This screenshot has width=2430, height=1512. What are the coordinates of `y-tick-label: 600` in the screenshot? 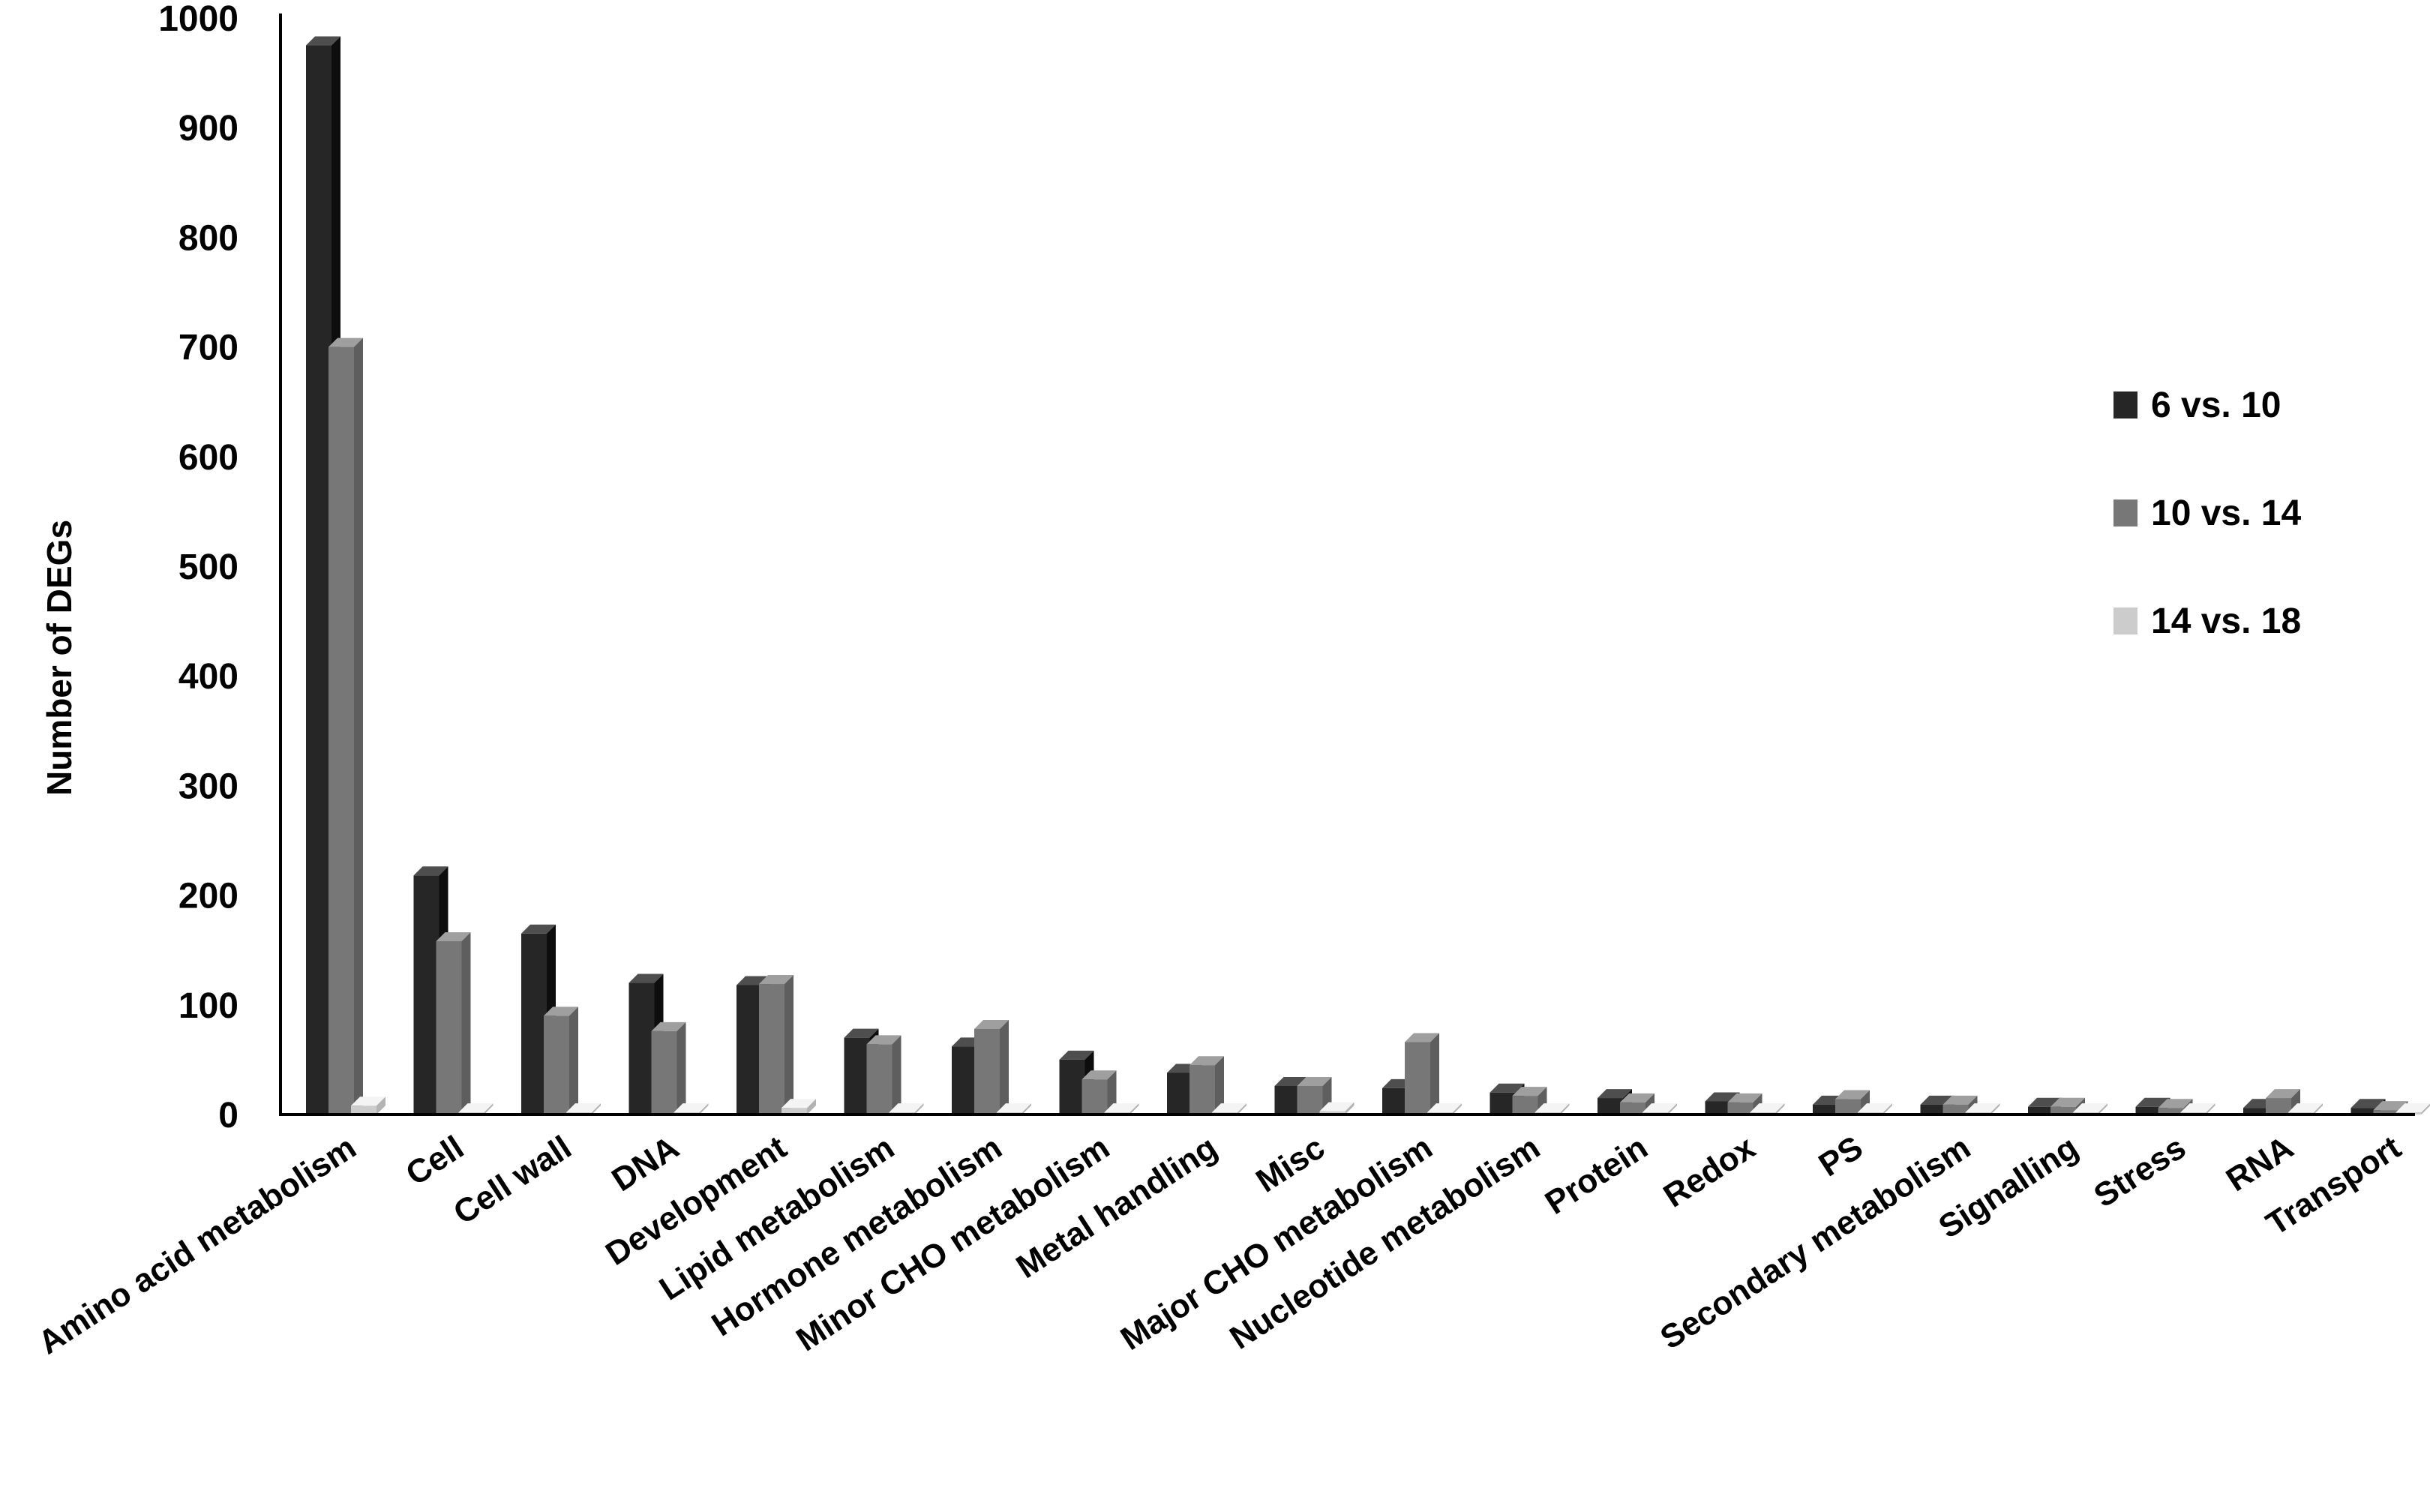 It's located at (208, 458).